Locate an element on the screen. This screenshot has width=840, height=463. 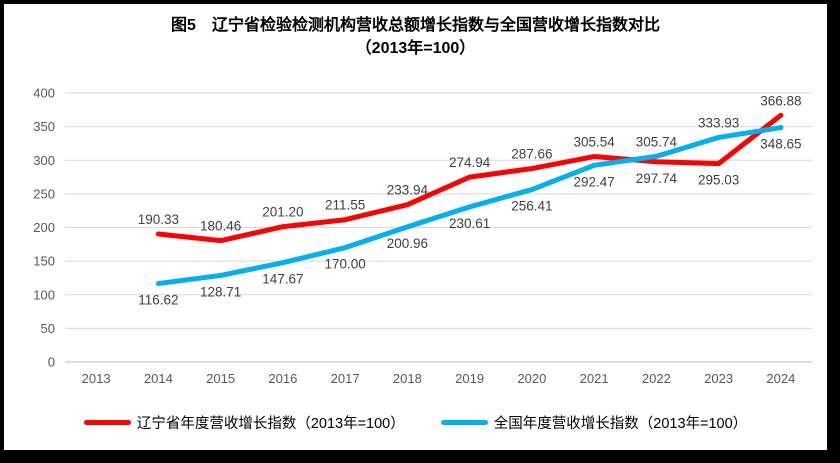
x-tick-label: 2020 is located at coordinates (531, 378).